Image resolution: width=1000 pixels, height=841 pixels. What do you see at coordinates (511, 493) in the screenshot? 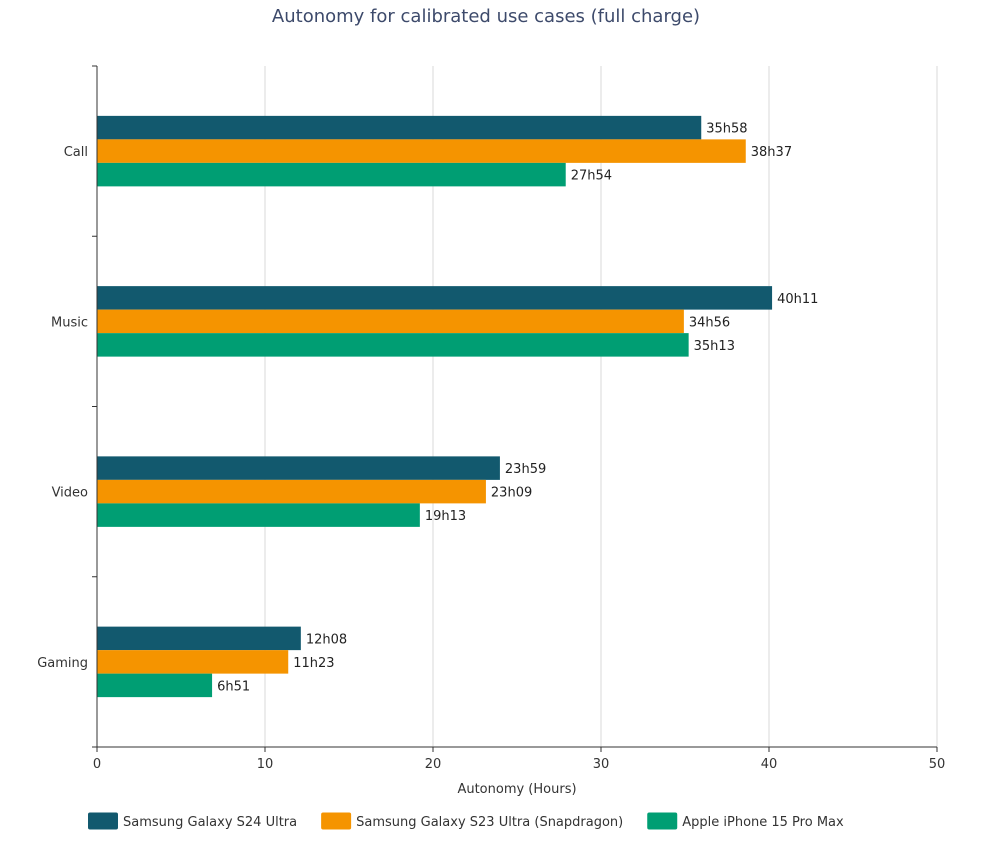
I see `data-label: 23h09` at bounding box center [511, 493].